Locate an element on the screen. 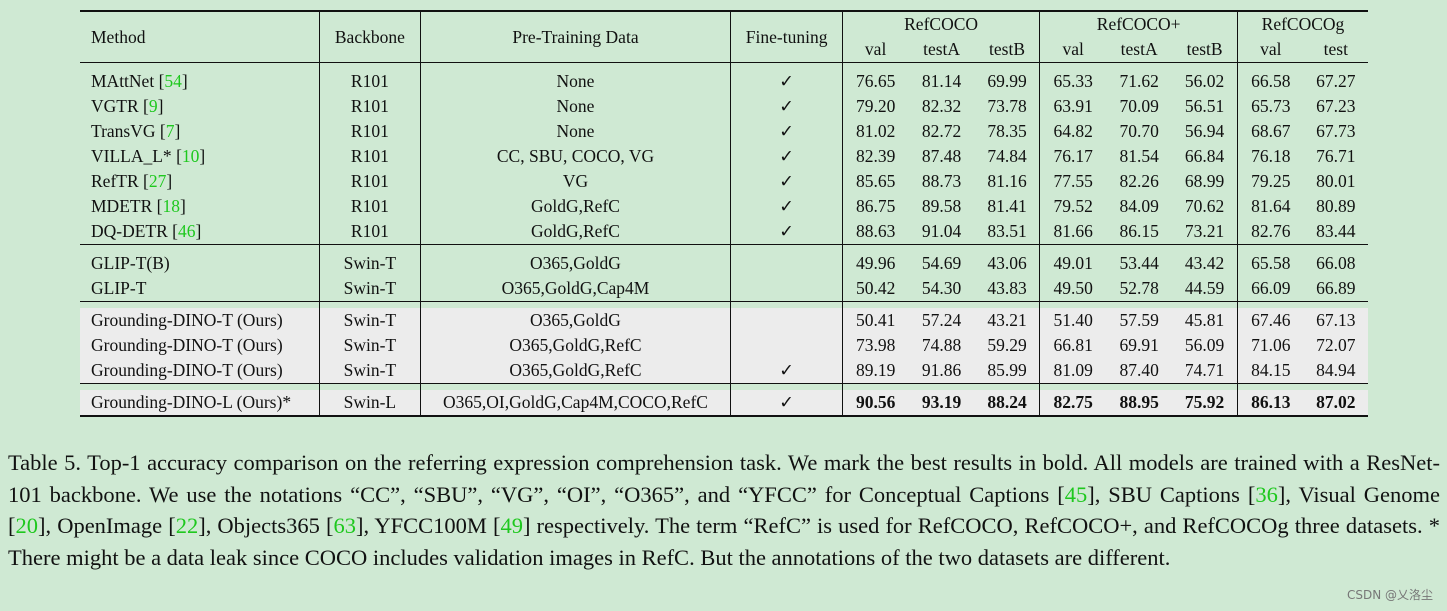 The width and height of the screenshot is (1447, 611). score-cell: 82.39 is located at coordinates (875, 156).